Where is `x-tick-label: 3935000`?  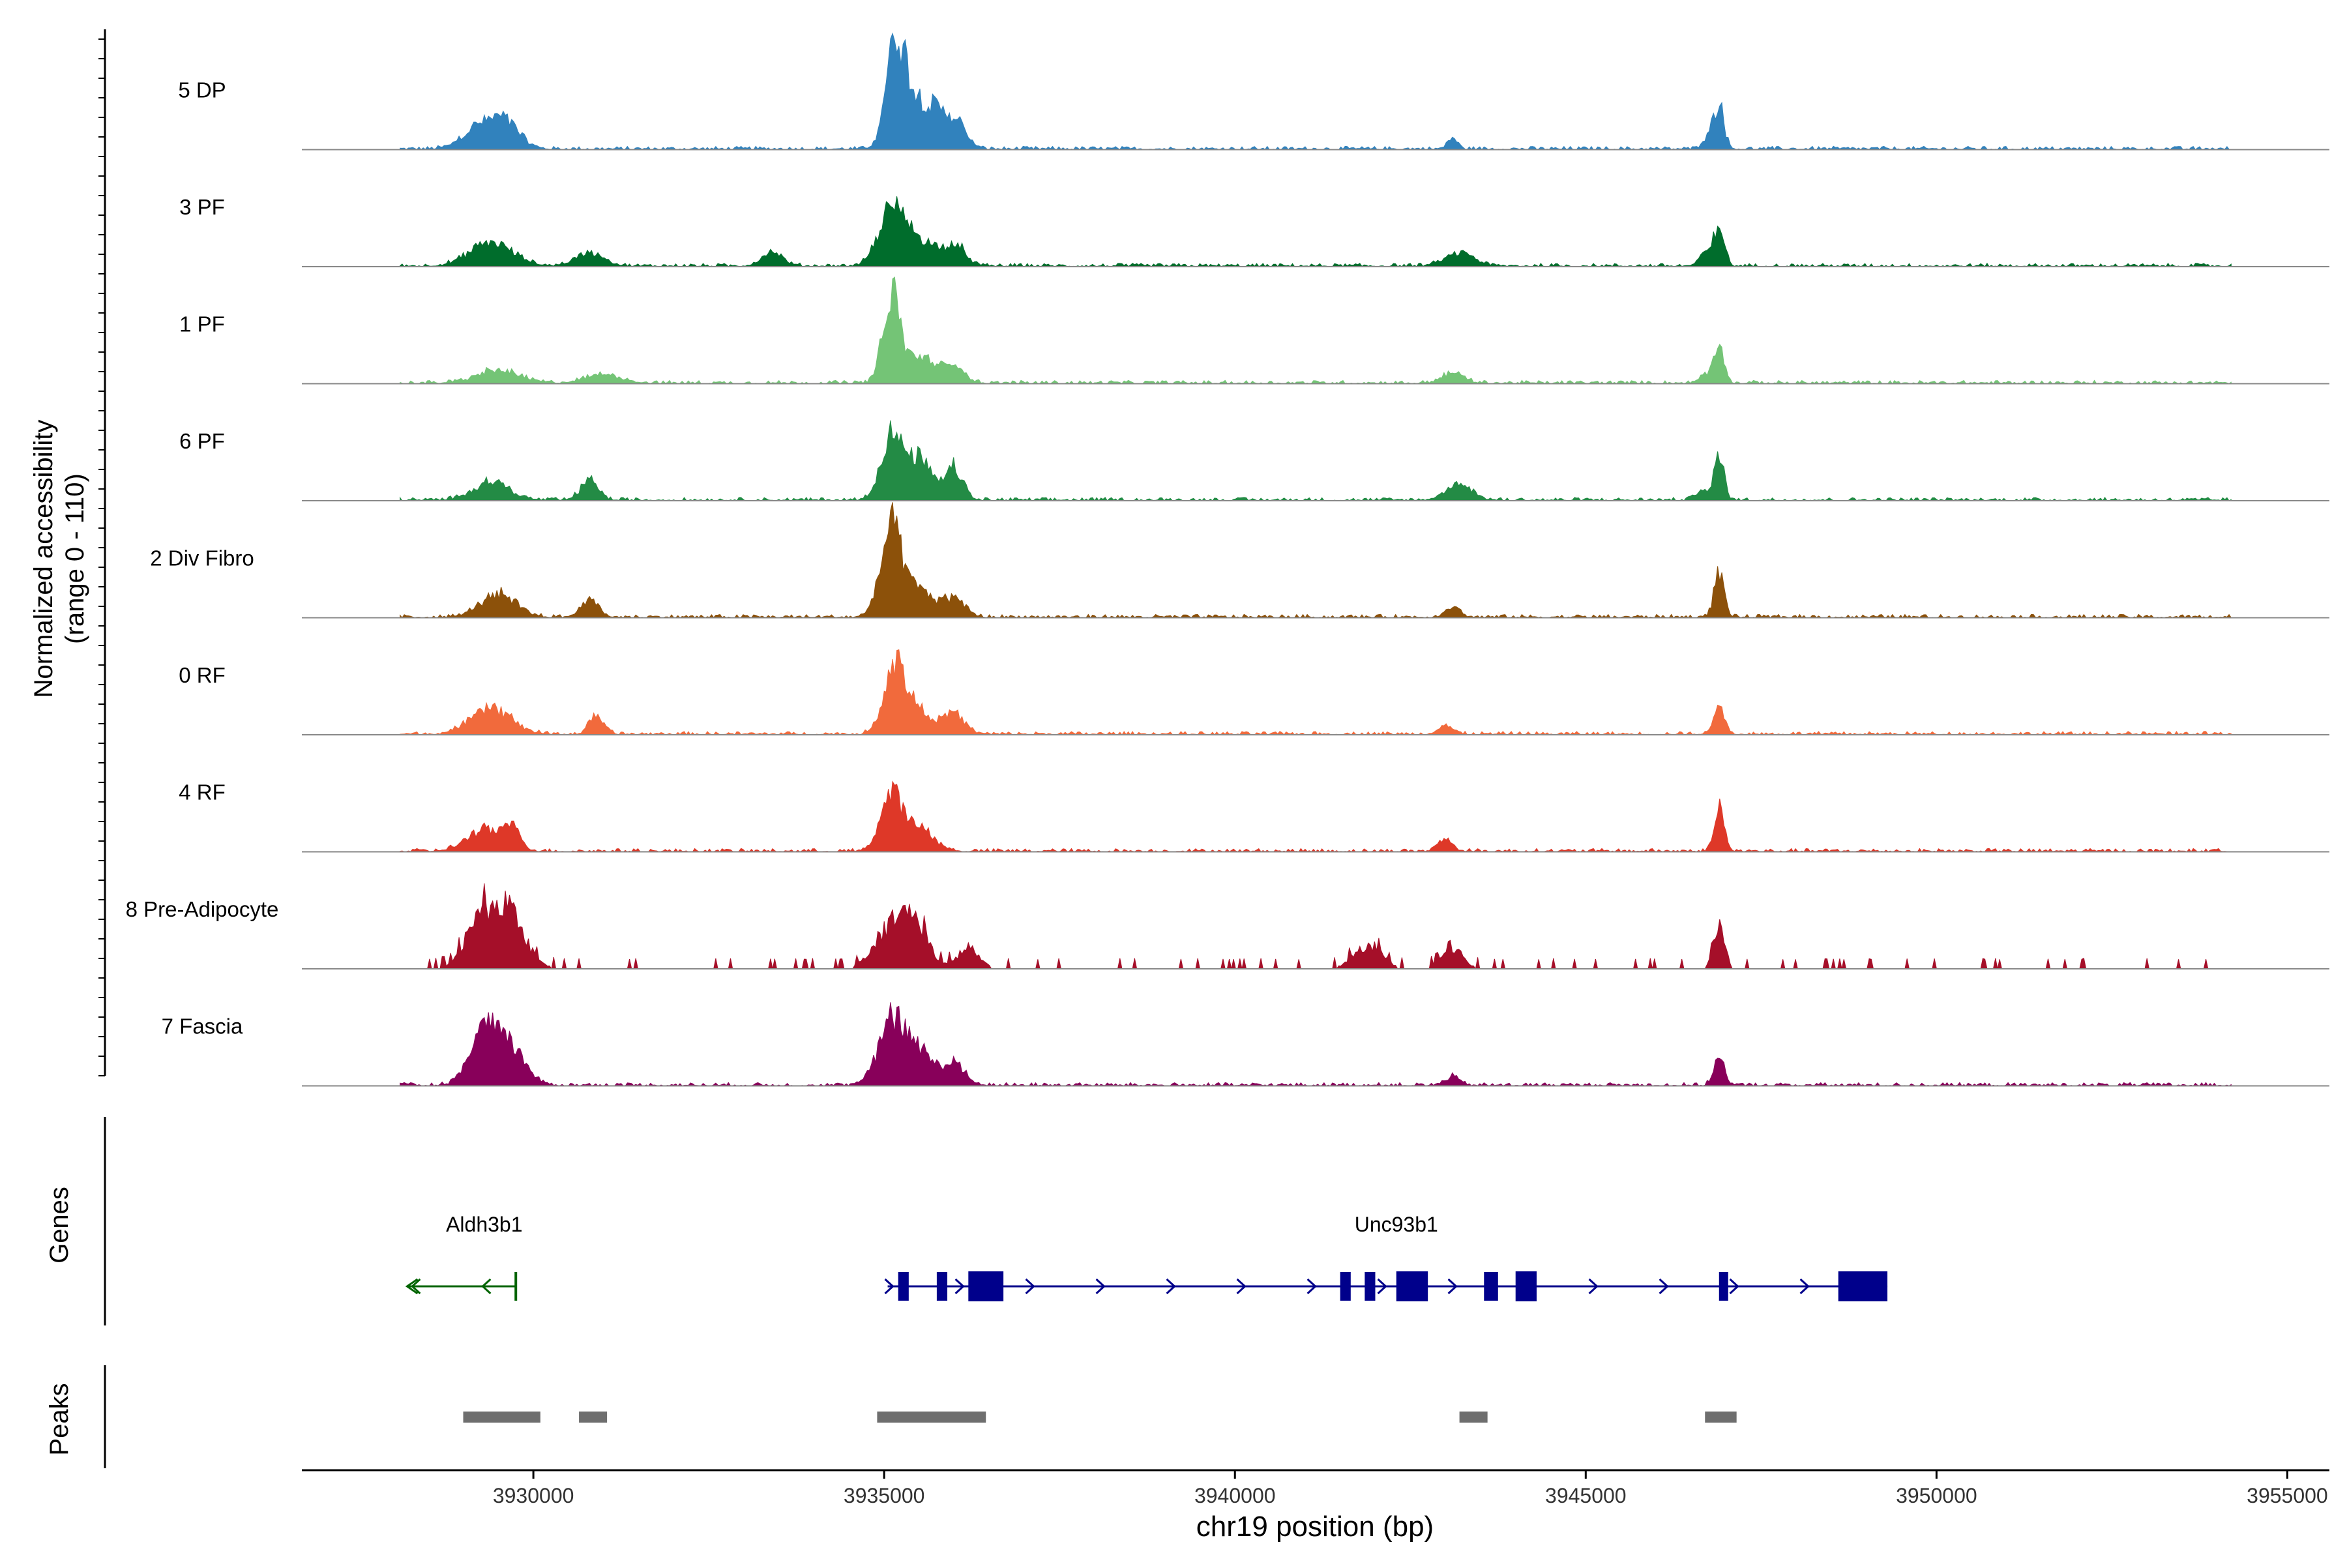 x-tick-label: 3935000 is located at coordinates (884, 1495).